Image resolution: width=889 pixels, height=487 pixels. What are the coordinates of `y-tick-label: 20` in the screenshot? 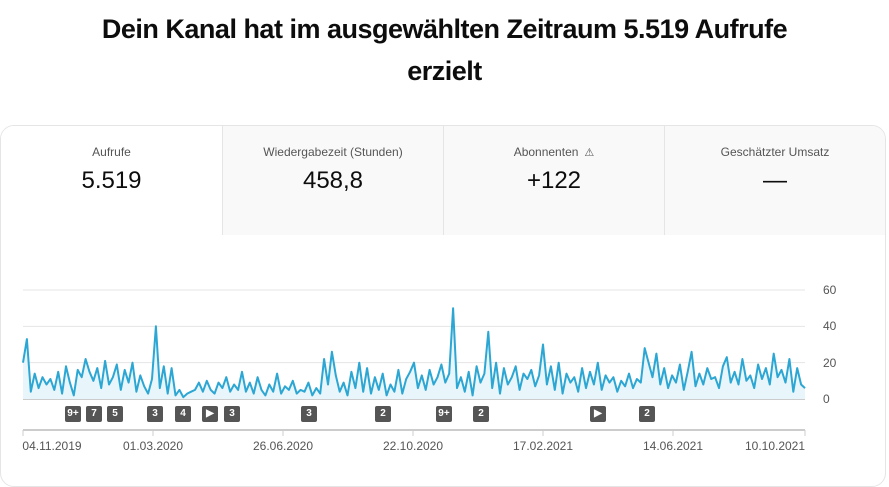 It's located at (830, 362).